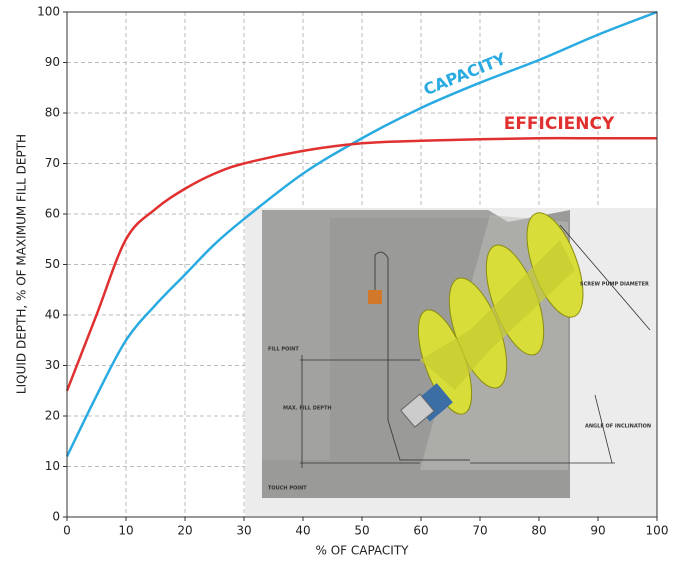 Image resolution: width=678 pixels, height=563 pixels. What do you see at coordinates (362, 551) in the screenshot?
I see `x-axis-label: % OF CAPACITY` at bounding box center [362, 551].